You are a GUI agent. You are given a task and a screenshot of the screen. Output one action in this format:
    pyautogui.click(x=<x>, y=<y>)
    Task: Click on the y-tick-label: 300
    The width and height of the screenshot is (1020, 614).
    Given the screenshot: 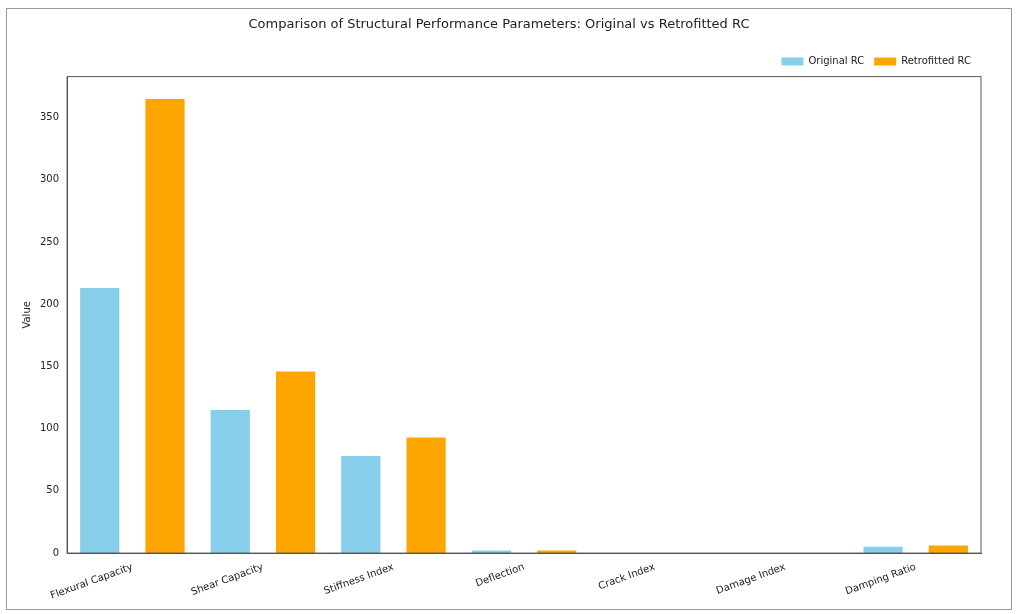 What is the action you would take?
    pyautogui.click(x=49, y=179)
    